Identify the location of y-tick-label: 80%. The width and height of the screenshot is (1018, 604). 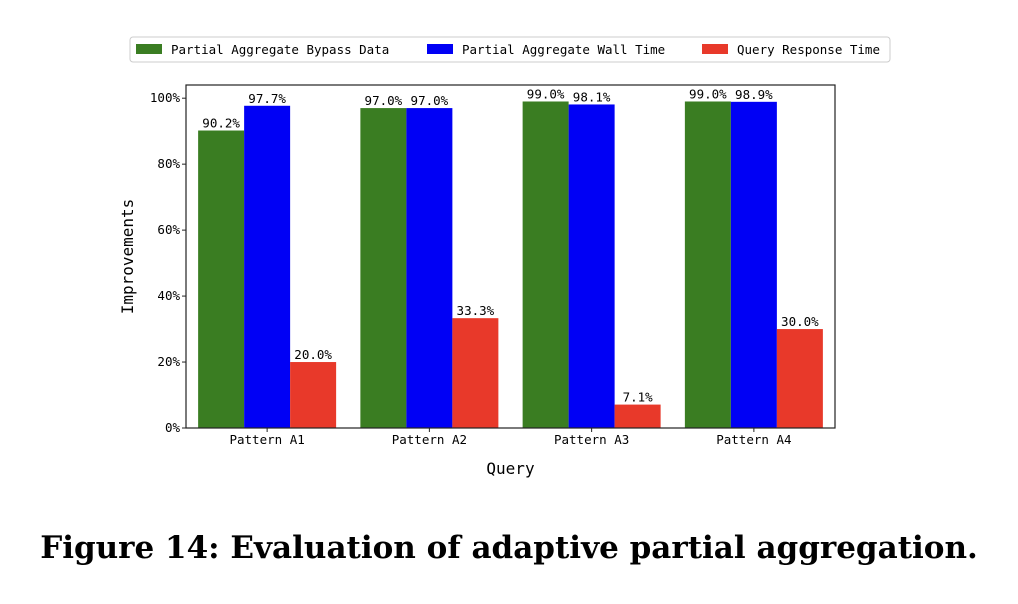
(168, 163).